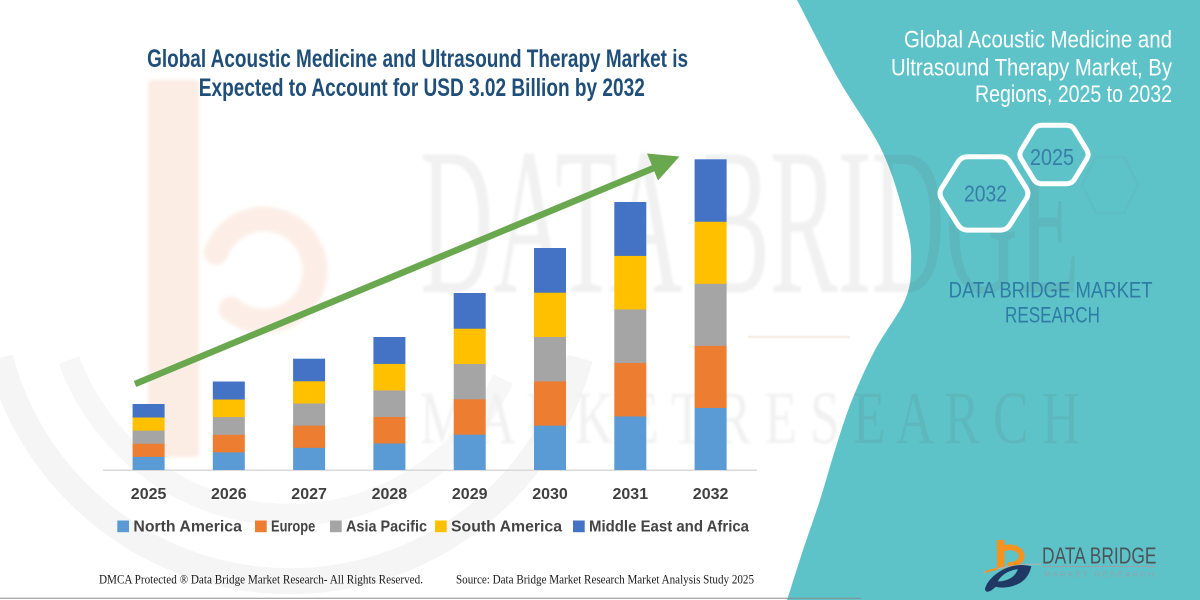 The height and width of the screenshot is (600, 1200). What do you see at coordinates (631, 494) in the screenshot?
I see `svg-text: 2031` at bounding box center [631, 494].